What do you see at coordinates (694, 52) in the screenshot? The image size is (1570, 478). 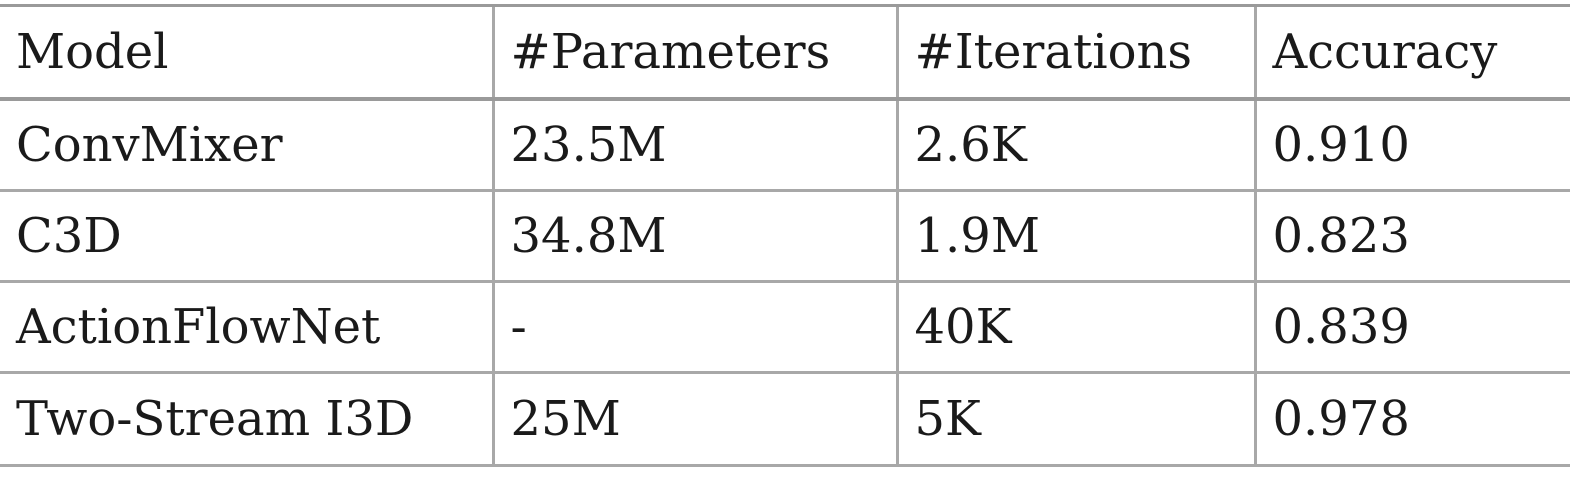 I see `header-parameters: #Parameters` at bounding box center [694, 52].